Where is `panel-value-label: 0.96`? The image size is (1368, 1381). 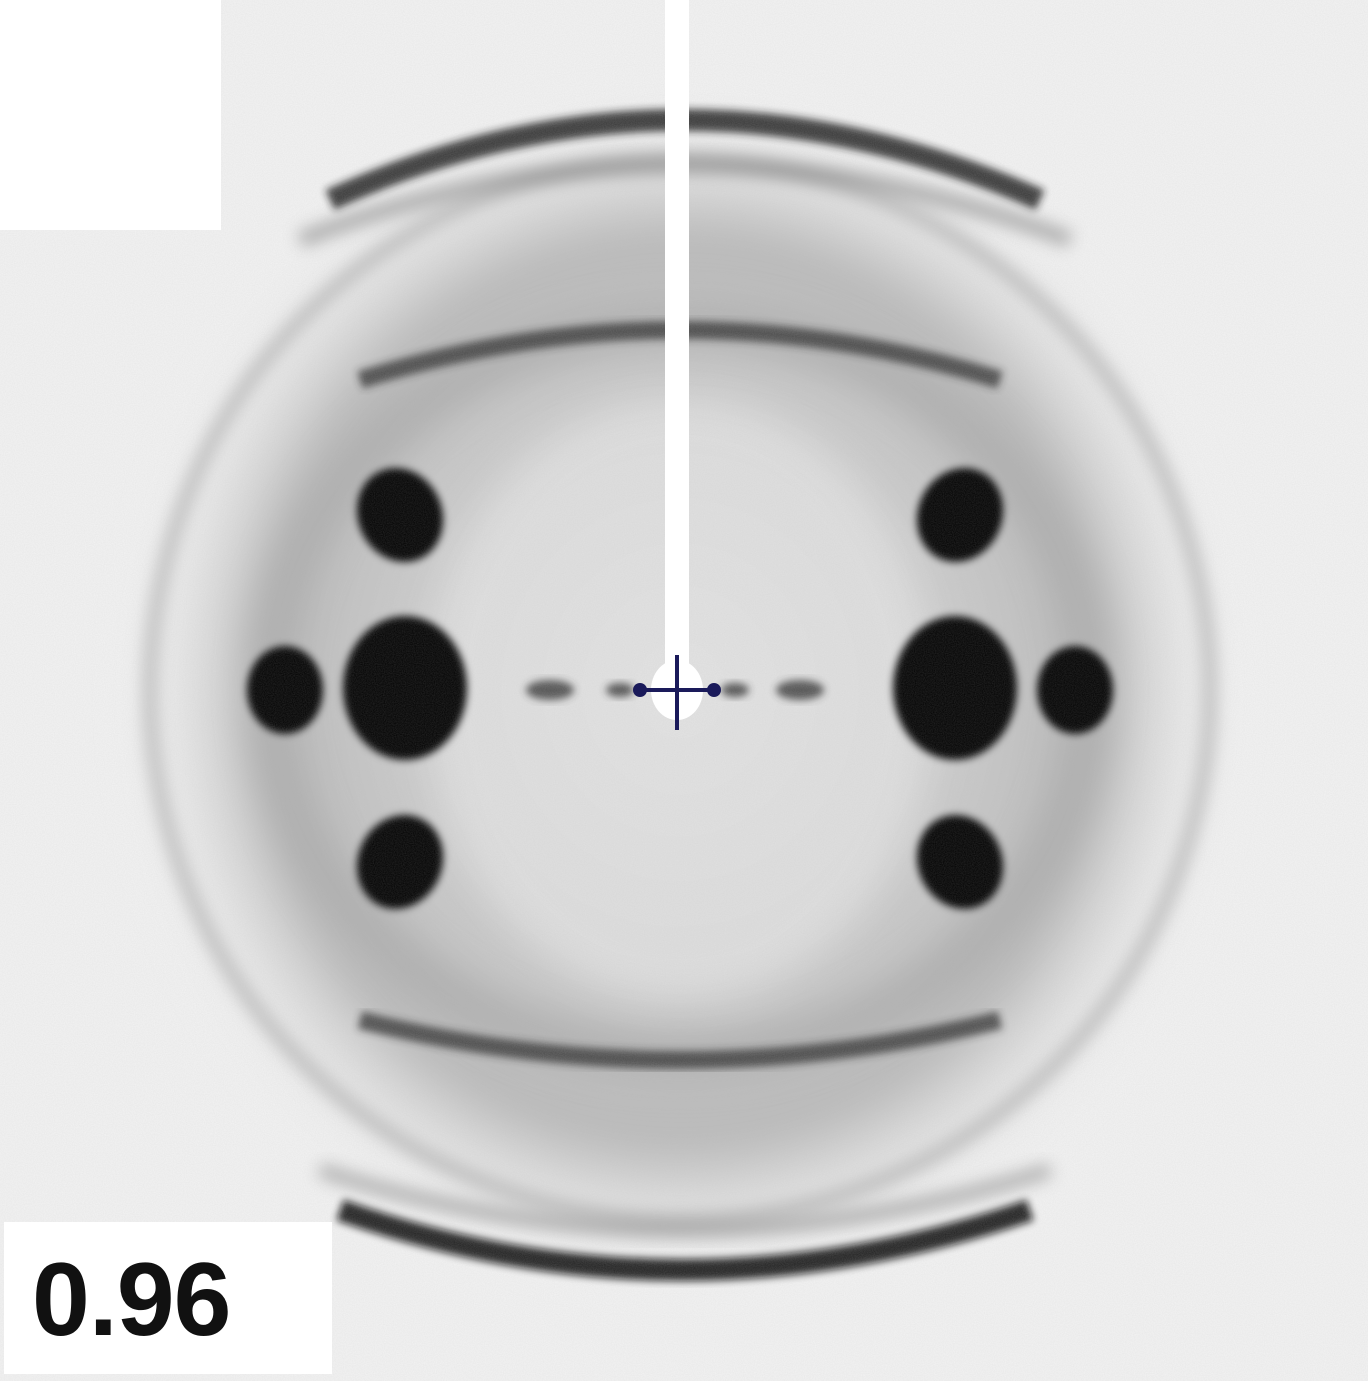
panel-value-label: 0.96 is located at coordinates (131, 1300).